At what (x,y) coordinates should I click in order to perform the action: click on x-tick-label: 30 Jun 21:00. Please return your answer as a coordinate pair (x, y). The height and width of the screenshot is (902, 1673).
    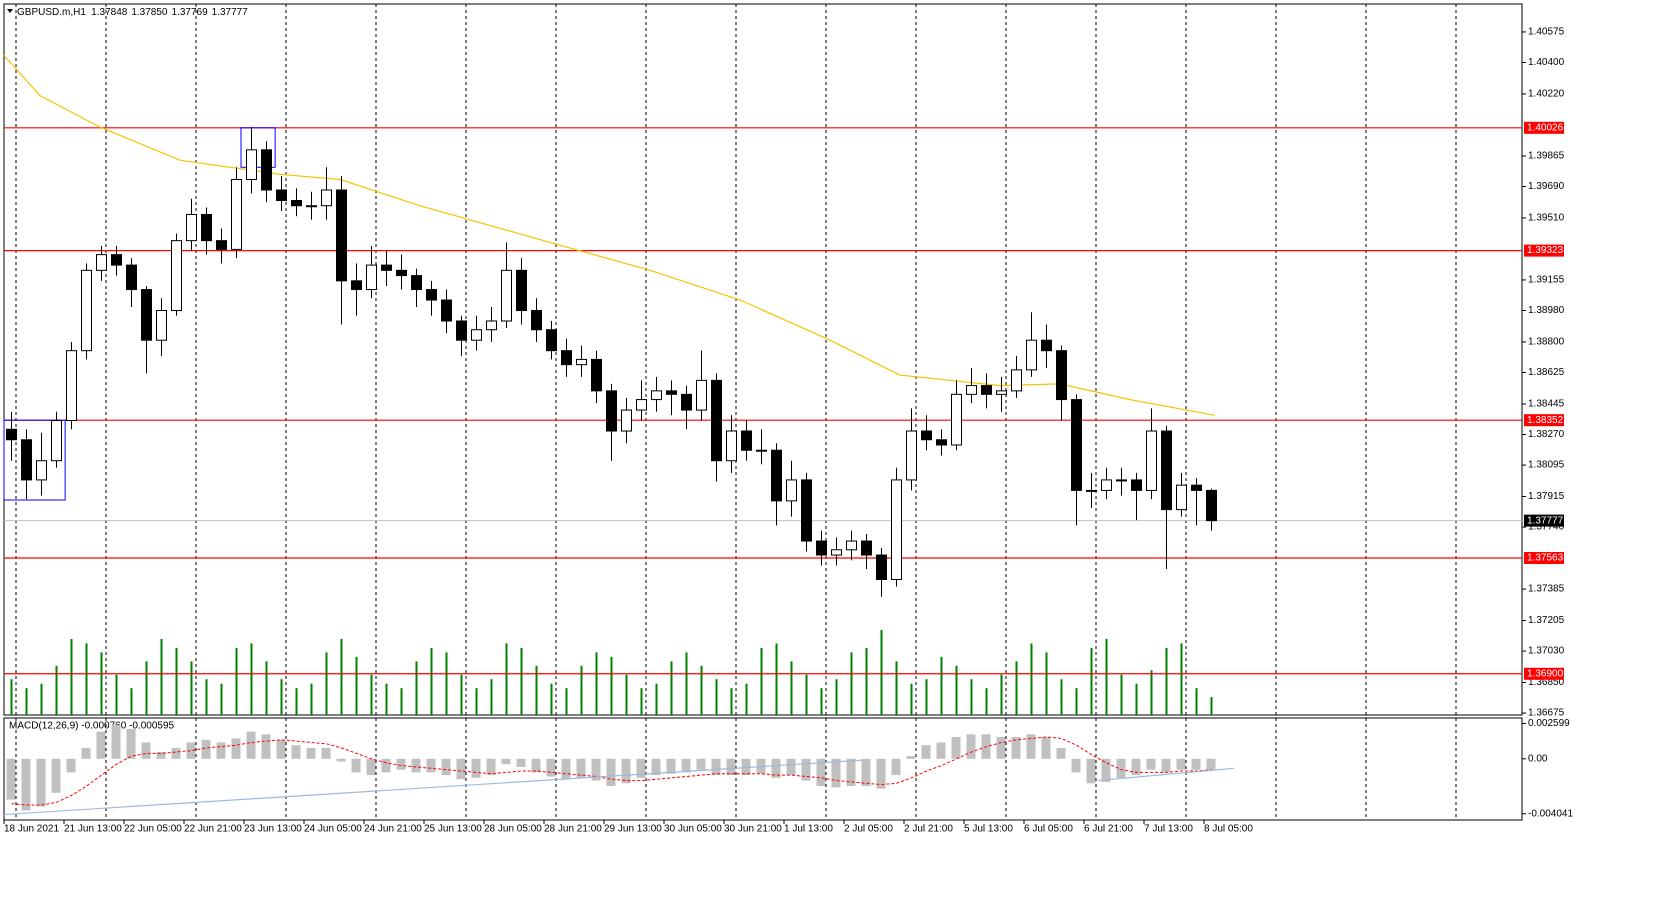
    Looking at the image, I should click on (753, 829).